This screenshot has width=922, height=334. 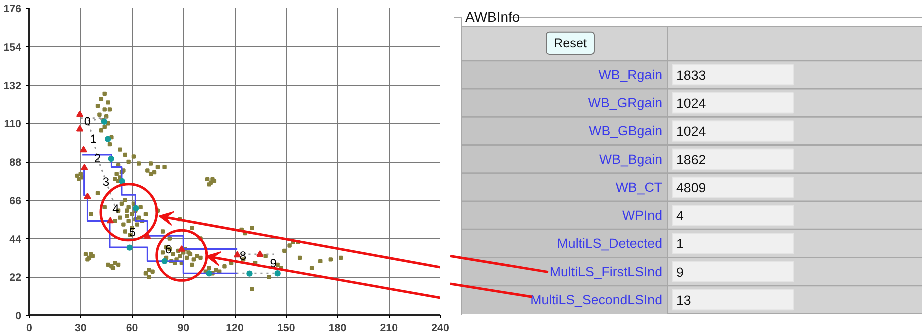 I want to click on data-label: 13, so click(x=684, y=300).